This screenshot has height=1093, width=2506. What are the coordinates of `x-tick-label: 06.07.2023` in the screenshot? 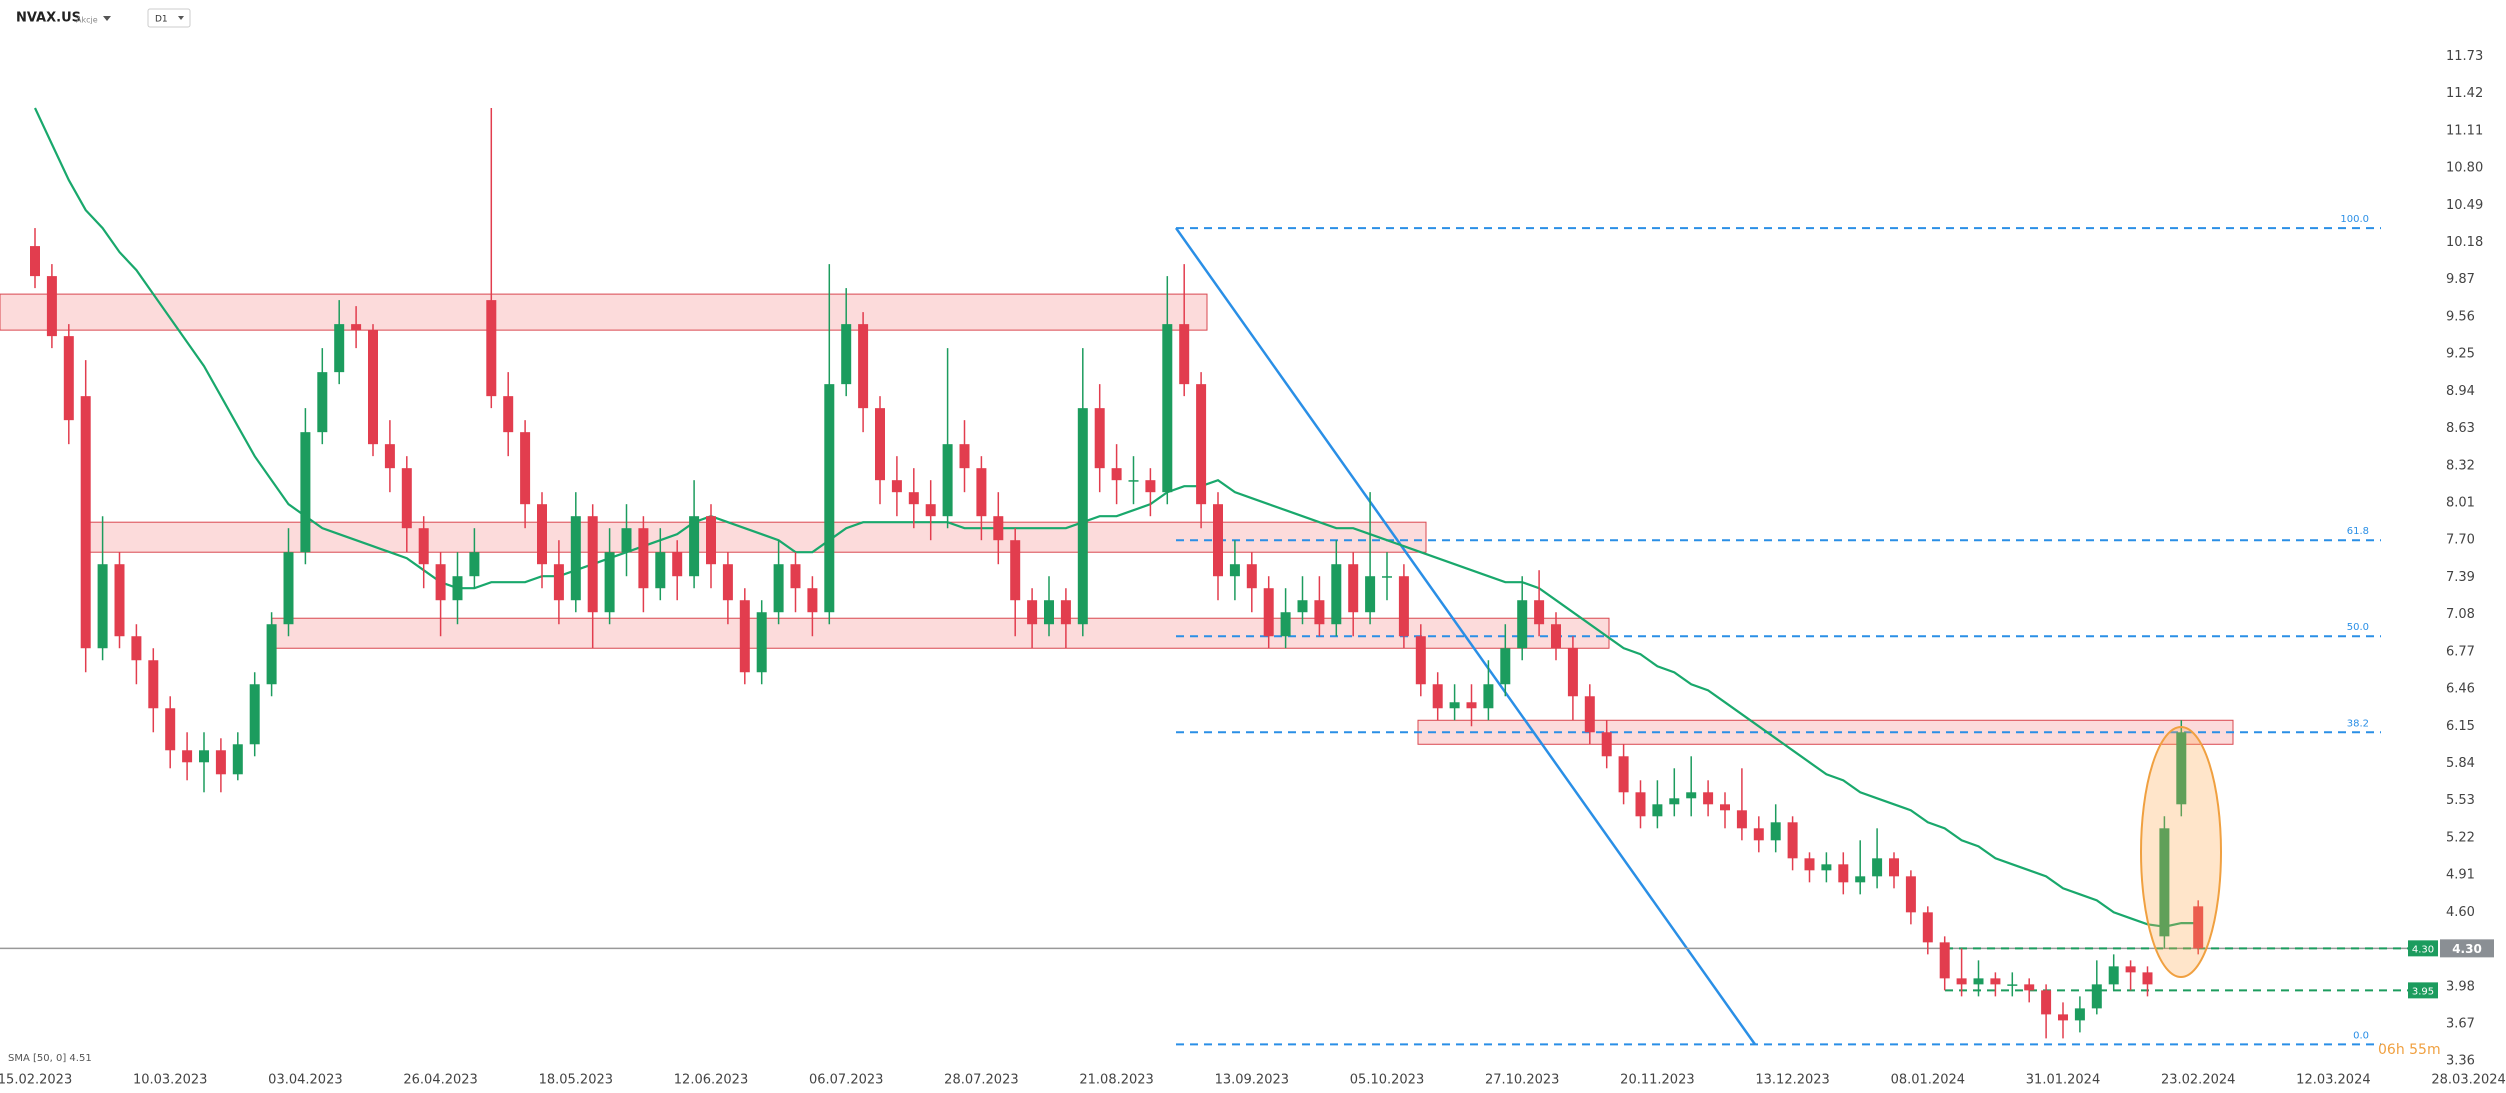 It's located at (846, 1080).